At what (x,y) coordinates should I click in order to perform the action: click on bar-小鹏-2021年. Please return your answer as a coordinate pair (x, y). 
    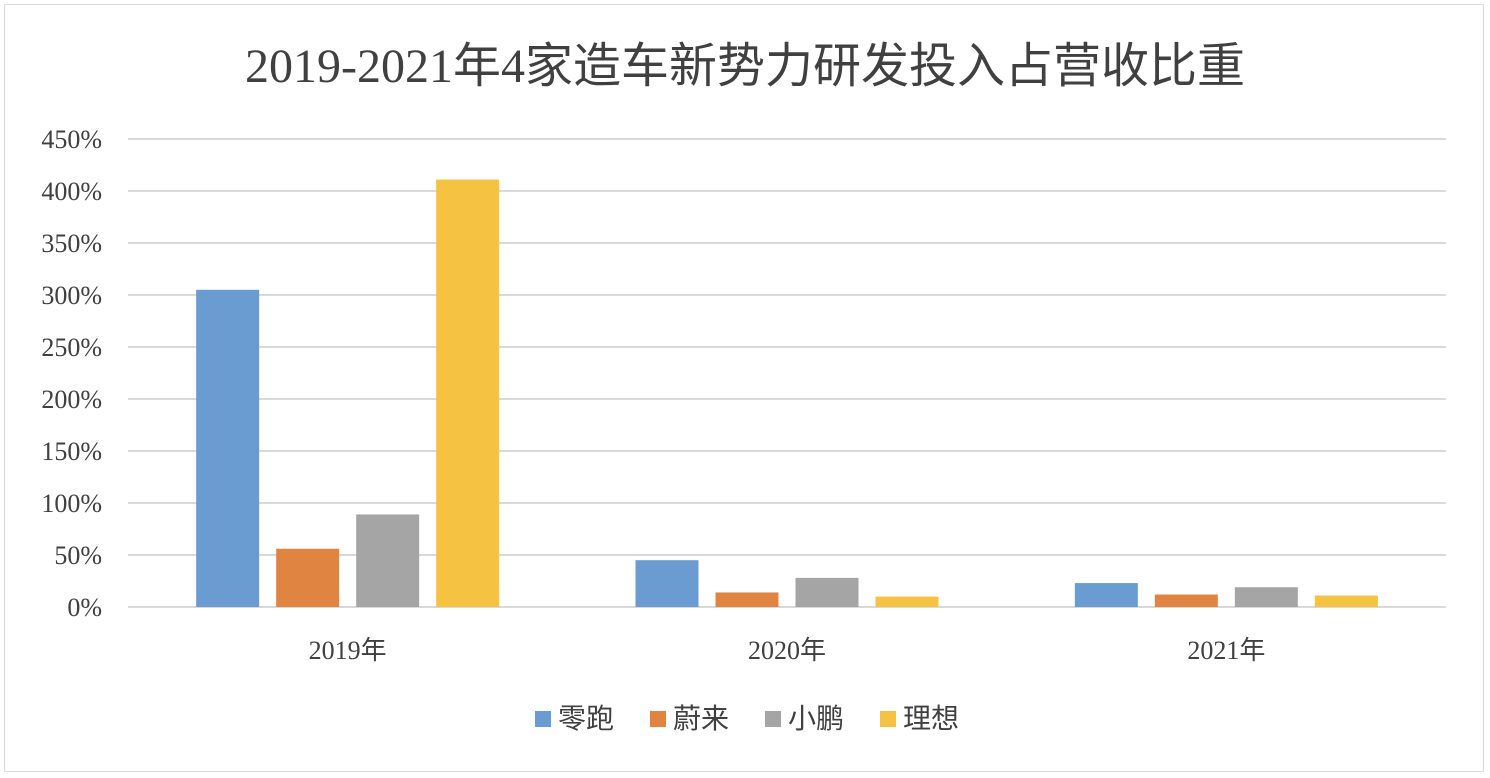
    Looking at the image, I should click on (1266, 597).